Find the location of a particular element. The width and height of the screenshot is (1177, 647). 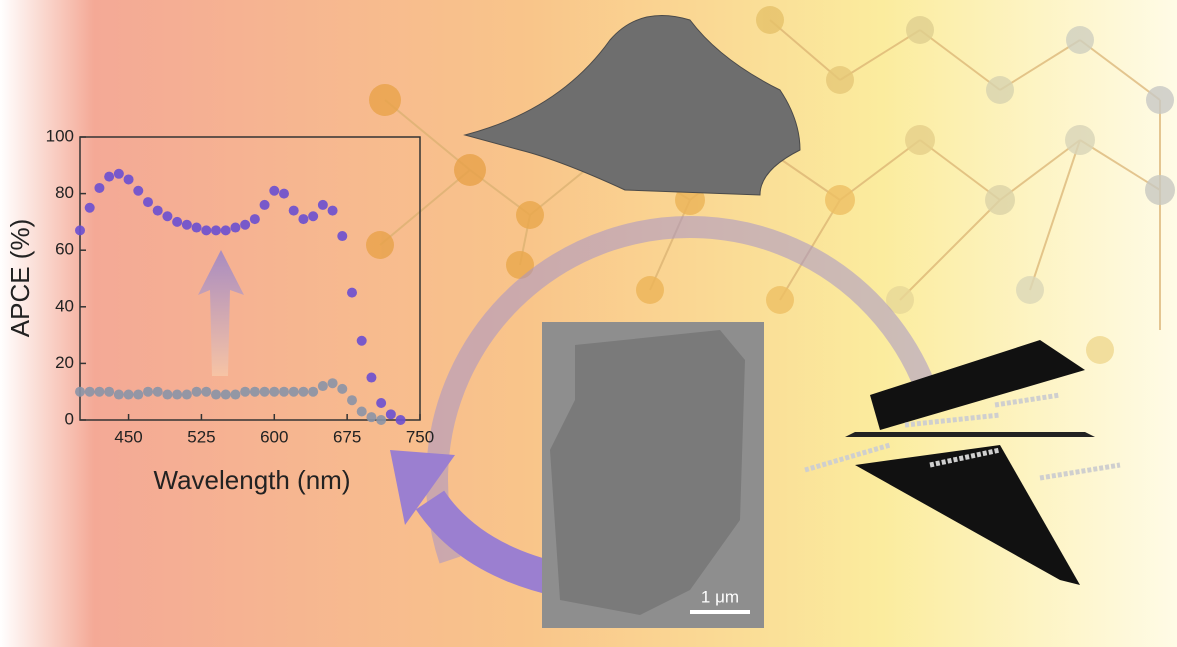

plot-frame is located at coordinates (250, 278).